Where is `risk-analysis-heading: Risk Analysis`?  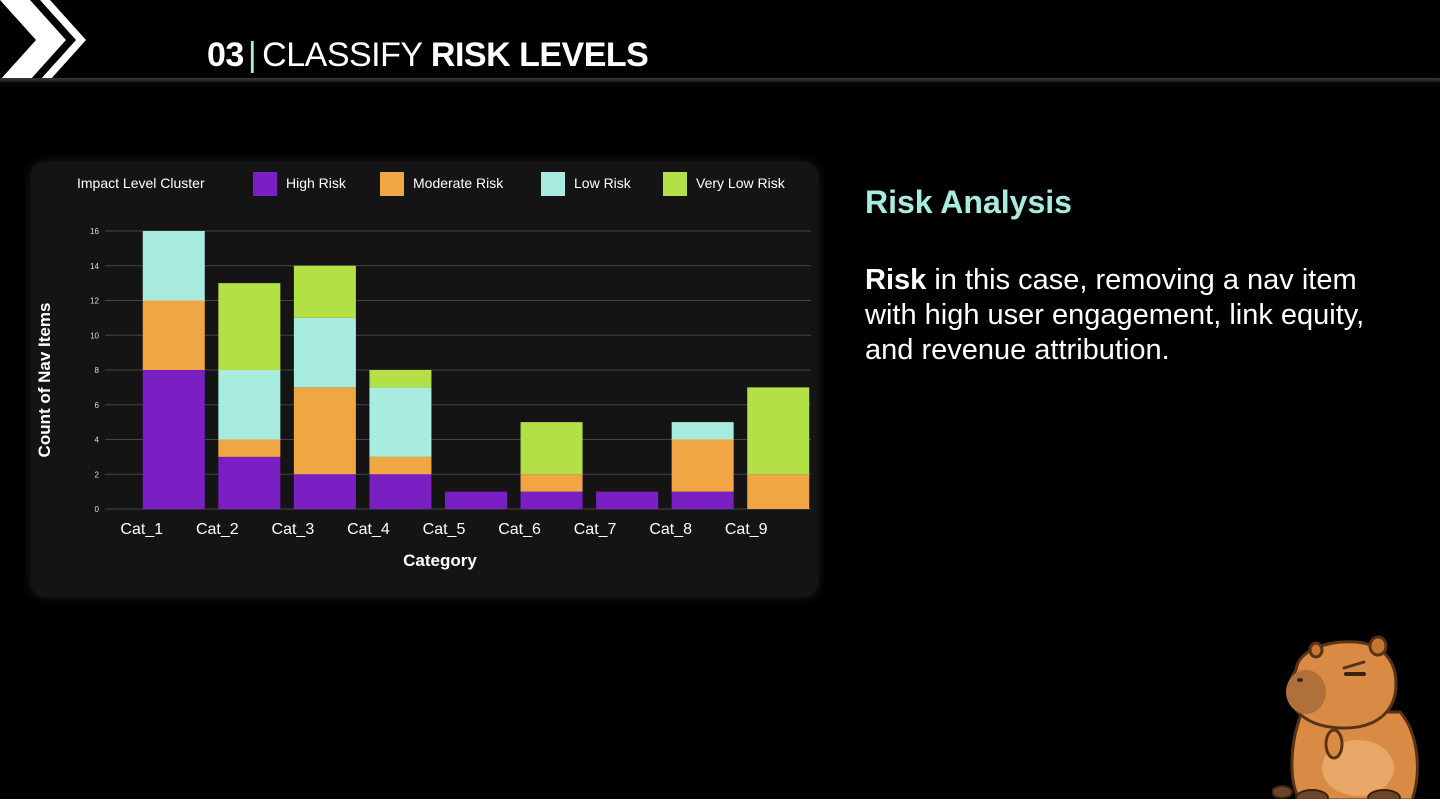
risk-analysis-heading: Risk Analysis is located at coordinates (968, 202).